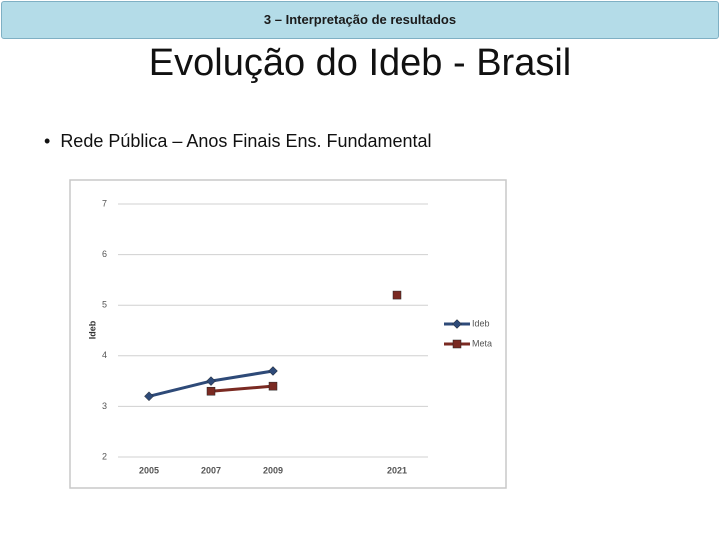 The image size is (720, 540). What do you see at coordinates (149, 470) in the screenshot?
I see `x-tick-label: 2005` at bounding box center [149, 470].